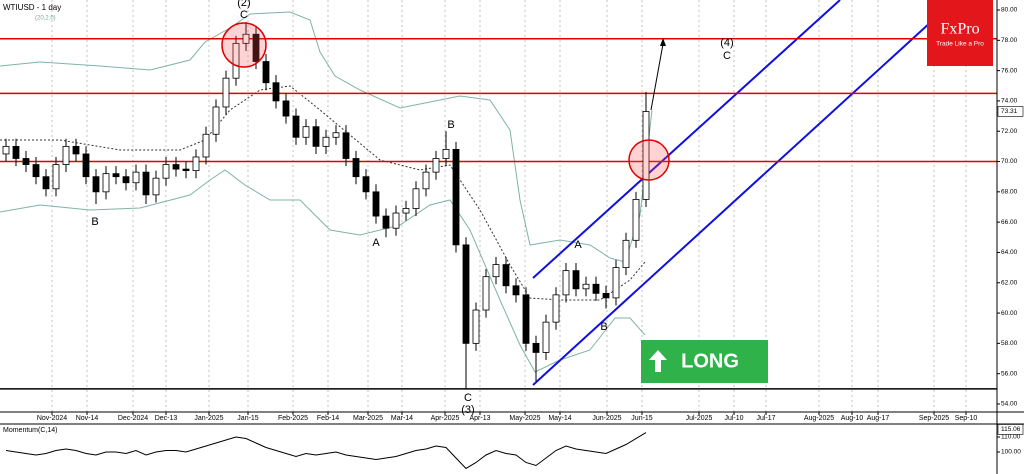 This screenshot has width=1024, height=474. Describe the element at coordinates (1009, 252) in the screenshot. I see `y-tick-label: 64.00` at that location.